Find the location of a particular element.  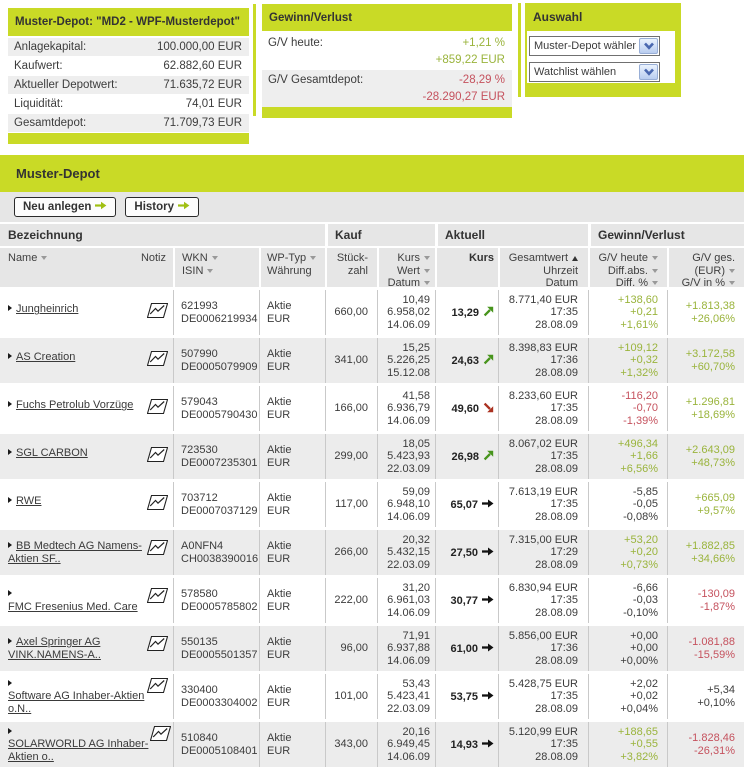

col-gv-ges-eur: (EUR) is located at coordinates (702, 271).